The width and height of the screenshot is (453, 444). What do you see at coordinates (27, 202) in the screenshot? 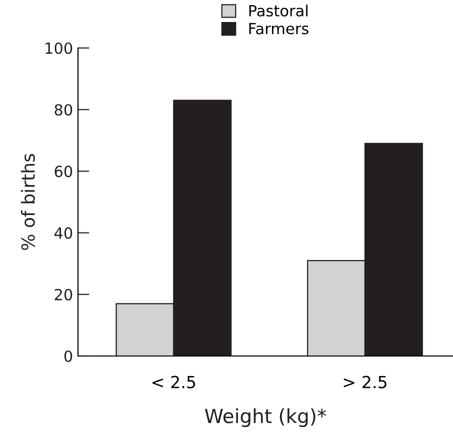
I see `y-axis-title: % of births` at bounding box center [27, 202].